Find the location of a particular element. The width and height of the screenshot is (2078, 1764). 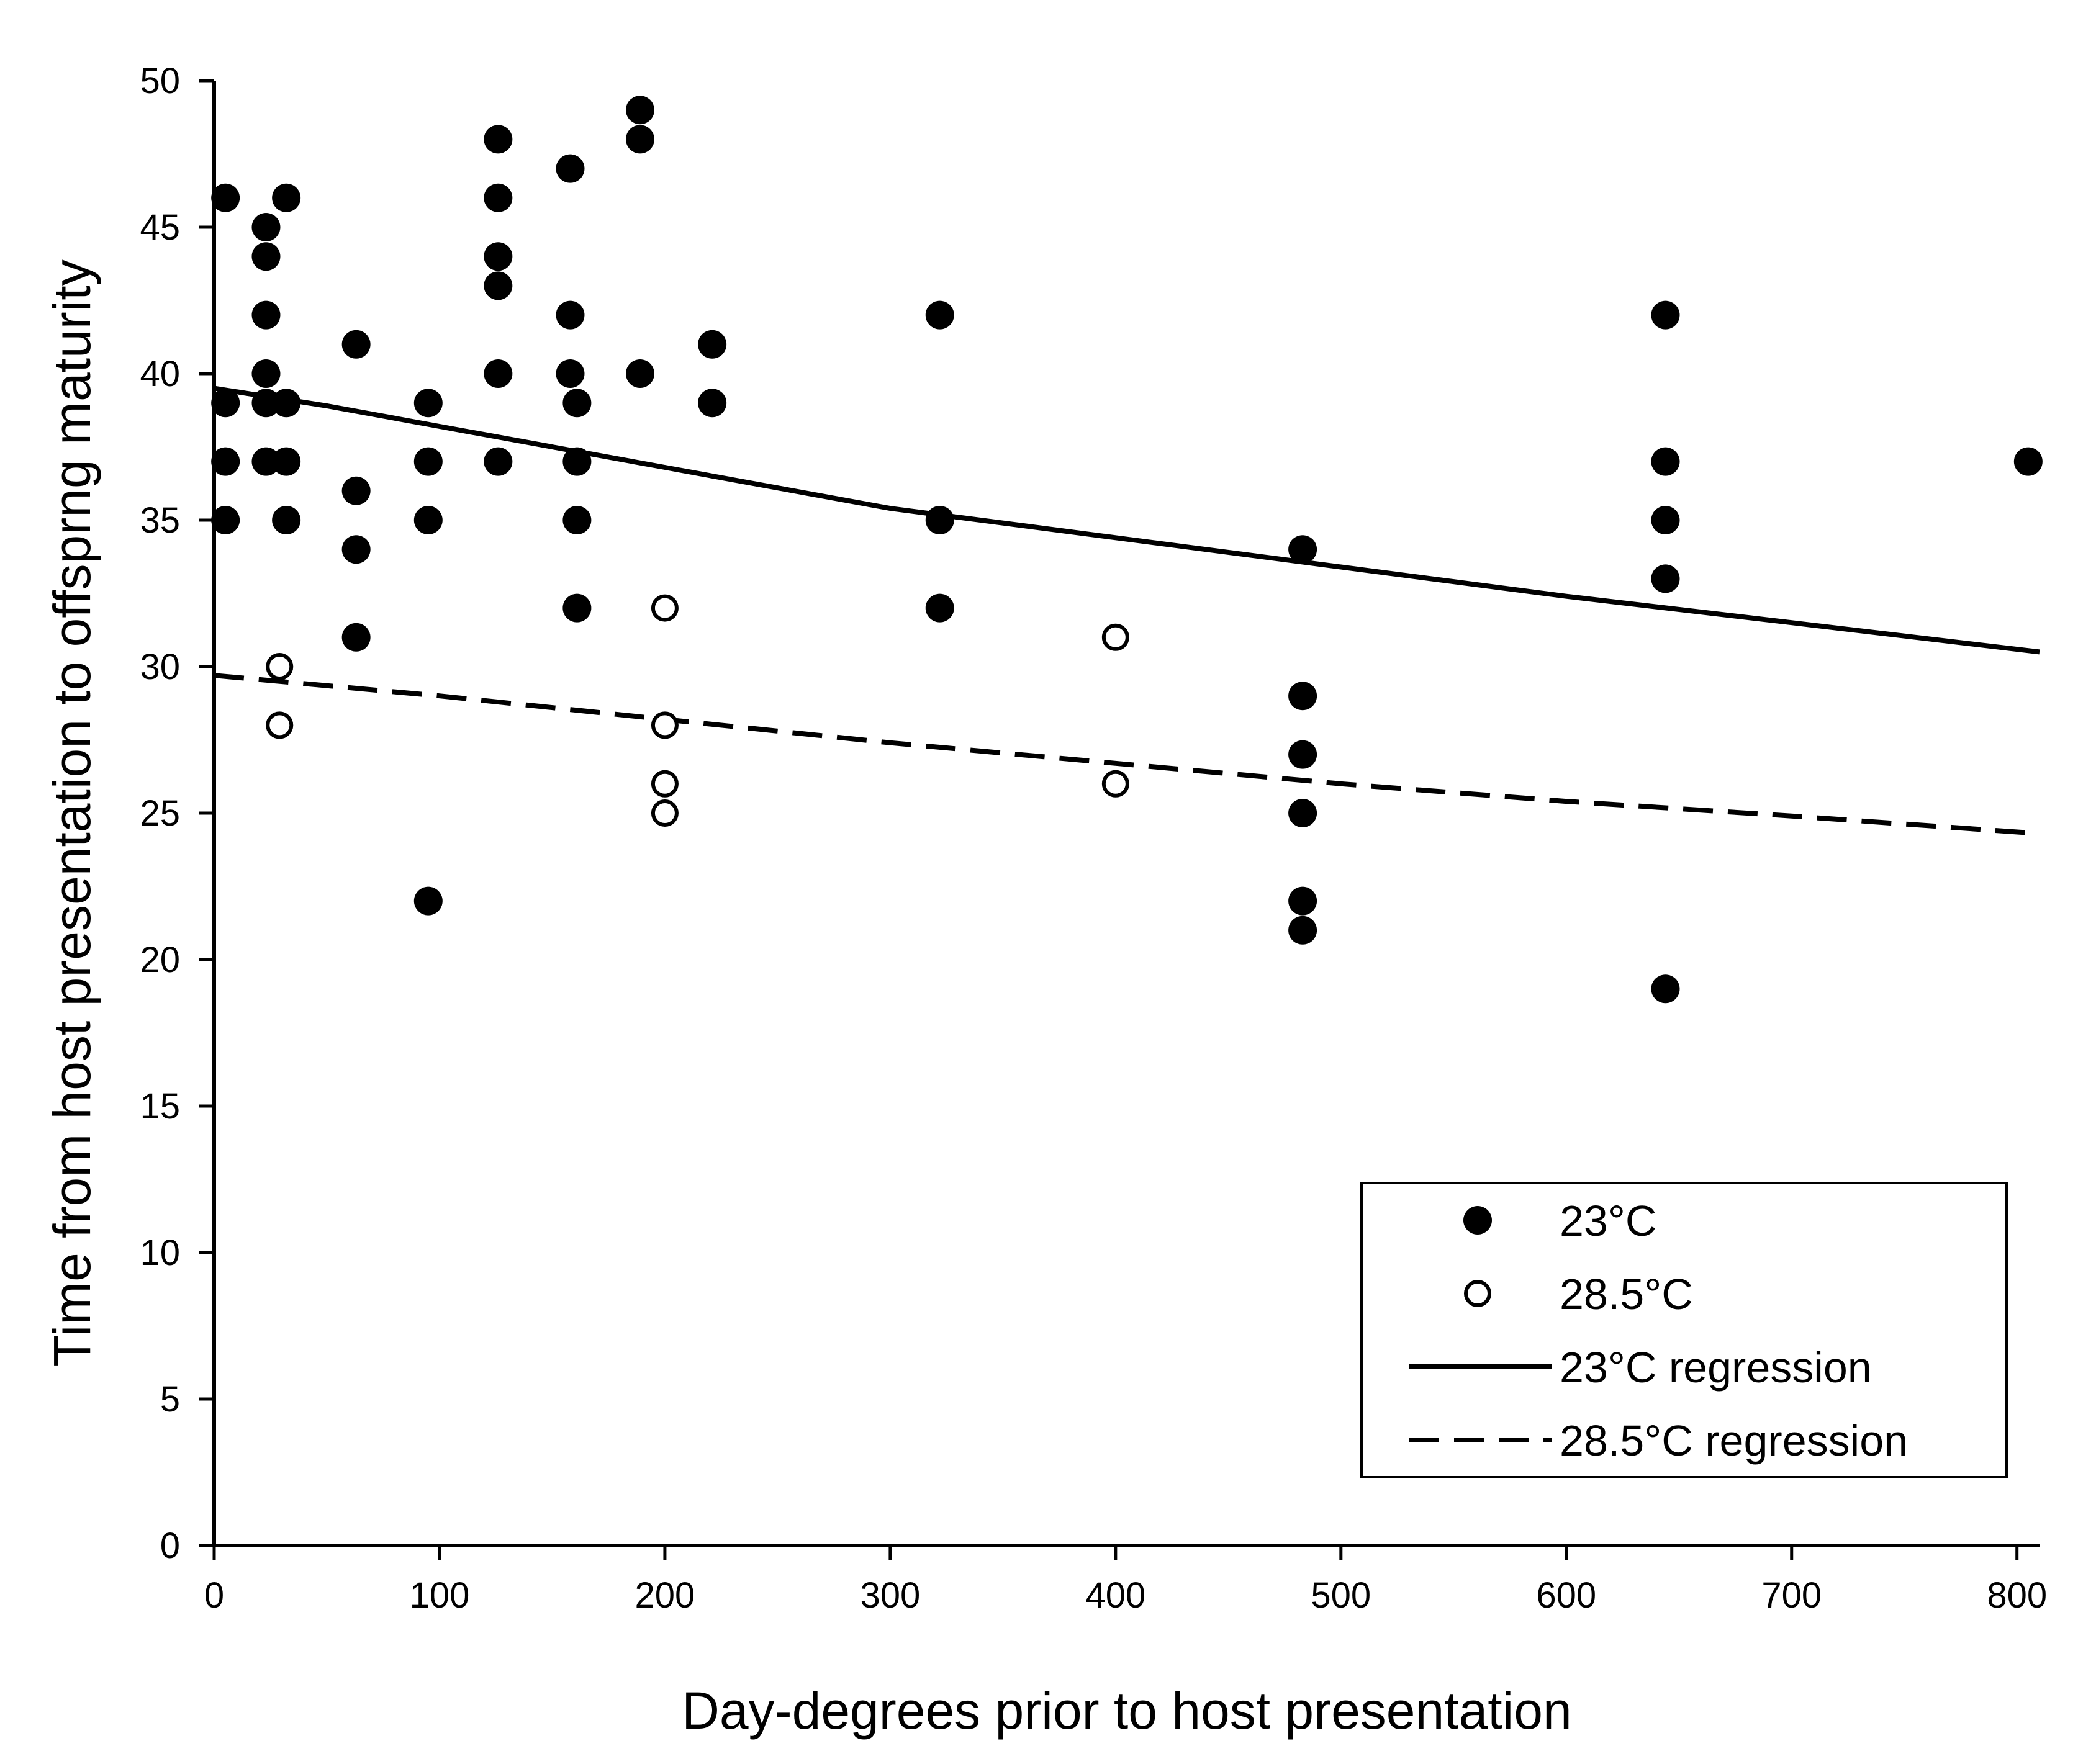

regression-line-28-5c is located at coordinates (1127, 754).